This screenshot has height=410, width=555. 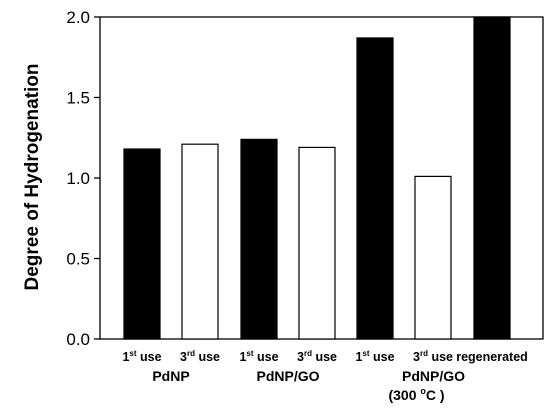 What do you see at coordinates (78, 339) in the screenshot?
I see `y-tick-label: 0.0` at bounding box center [78, 339].